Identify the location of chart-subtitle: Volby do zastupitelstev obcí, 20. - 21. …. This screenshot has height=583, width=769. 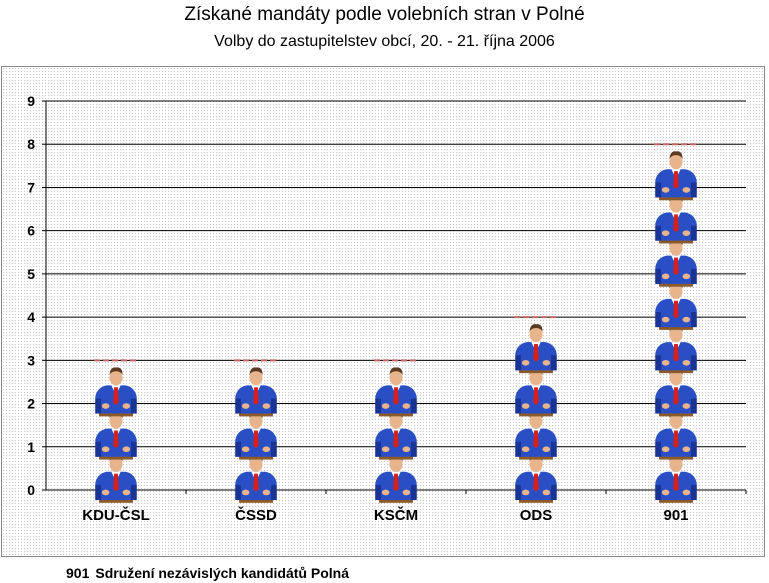
(384, 41).